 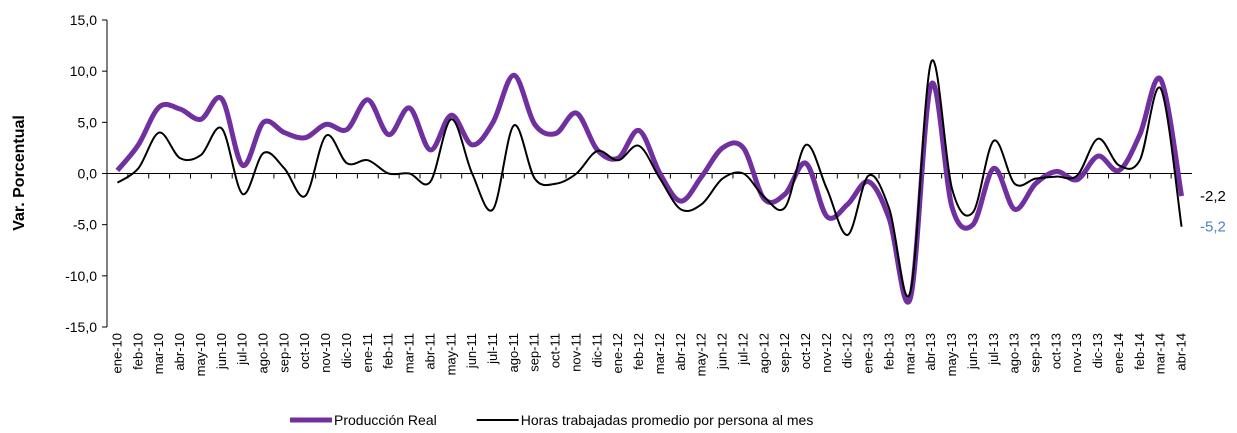 I want to click on x-tick-label: nov-10, so click(x=325, y=353).